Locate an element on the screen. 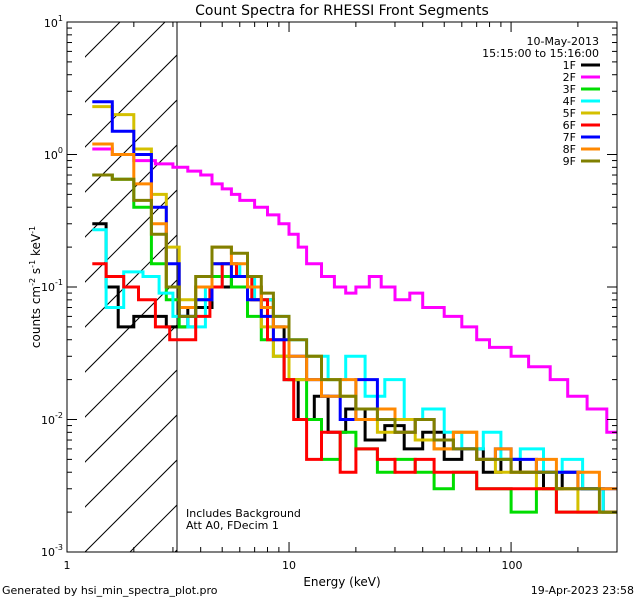  y-axis-label: counts cm-2 s-1 keV-1 is located at coordinates (35, 287).